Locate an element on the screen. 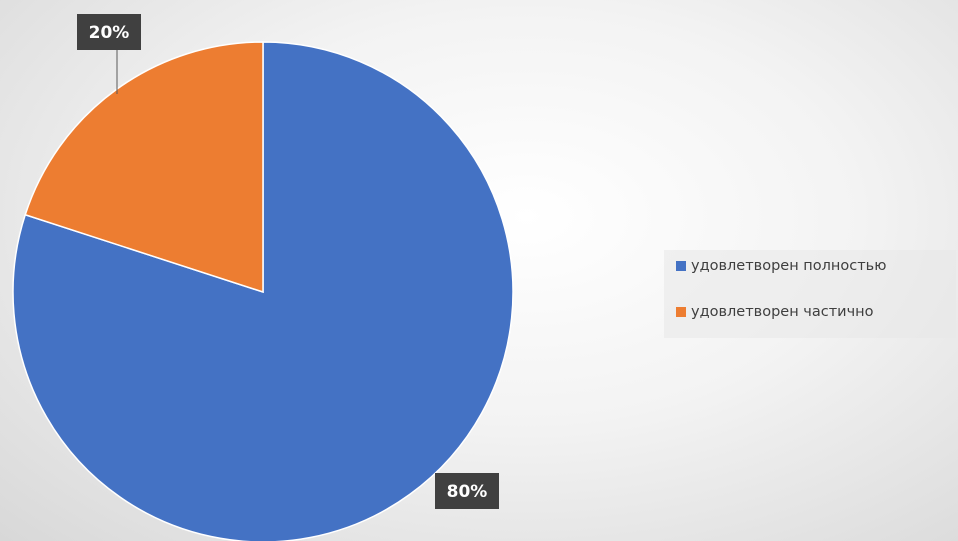  data-label-partial: 20% is located at coordinates (109, 32).